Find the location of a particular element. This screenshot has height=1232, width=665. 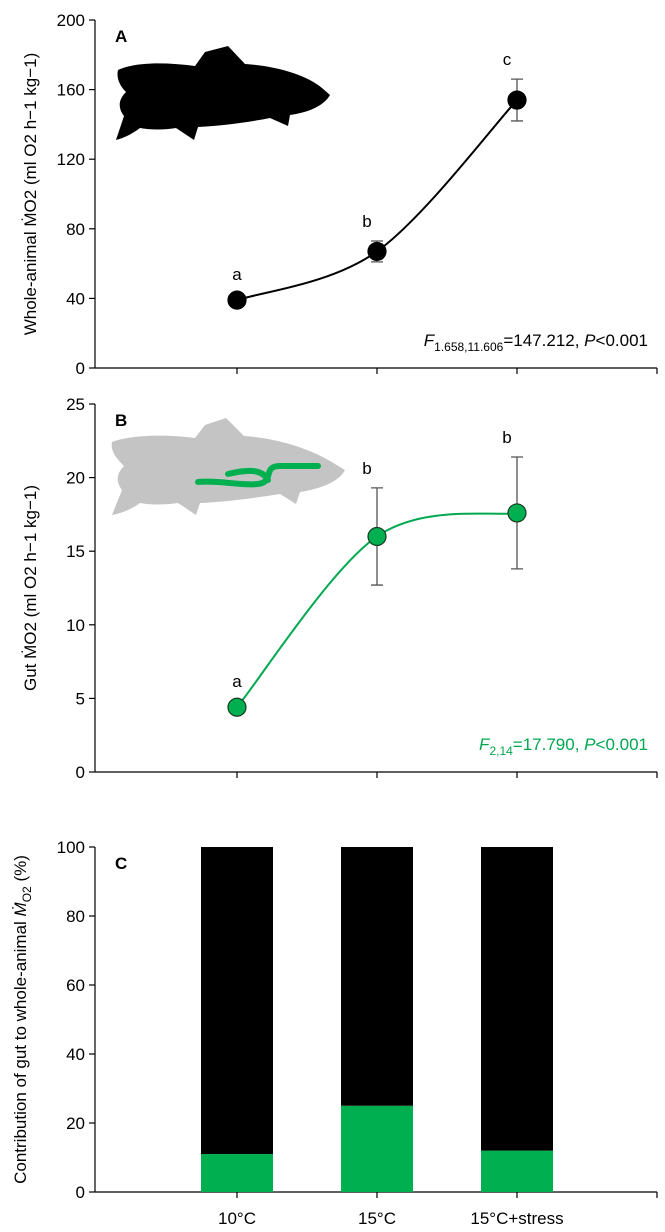

y-tick-label: 60 is located at coordinates (75, 985).